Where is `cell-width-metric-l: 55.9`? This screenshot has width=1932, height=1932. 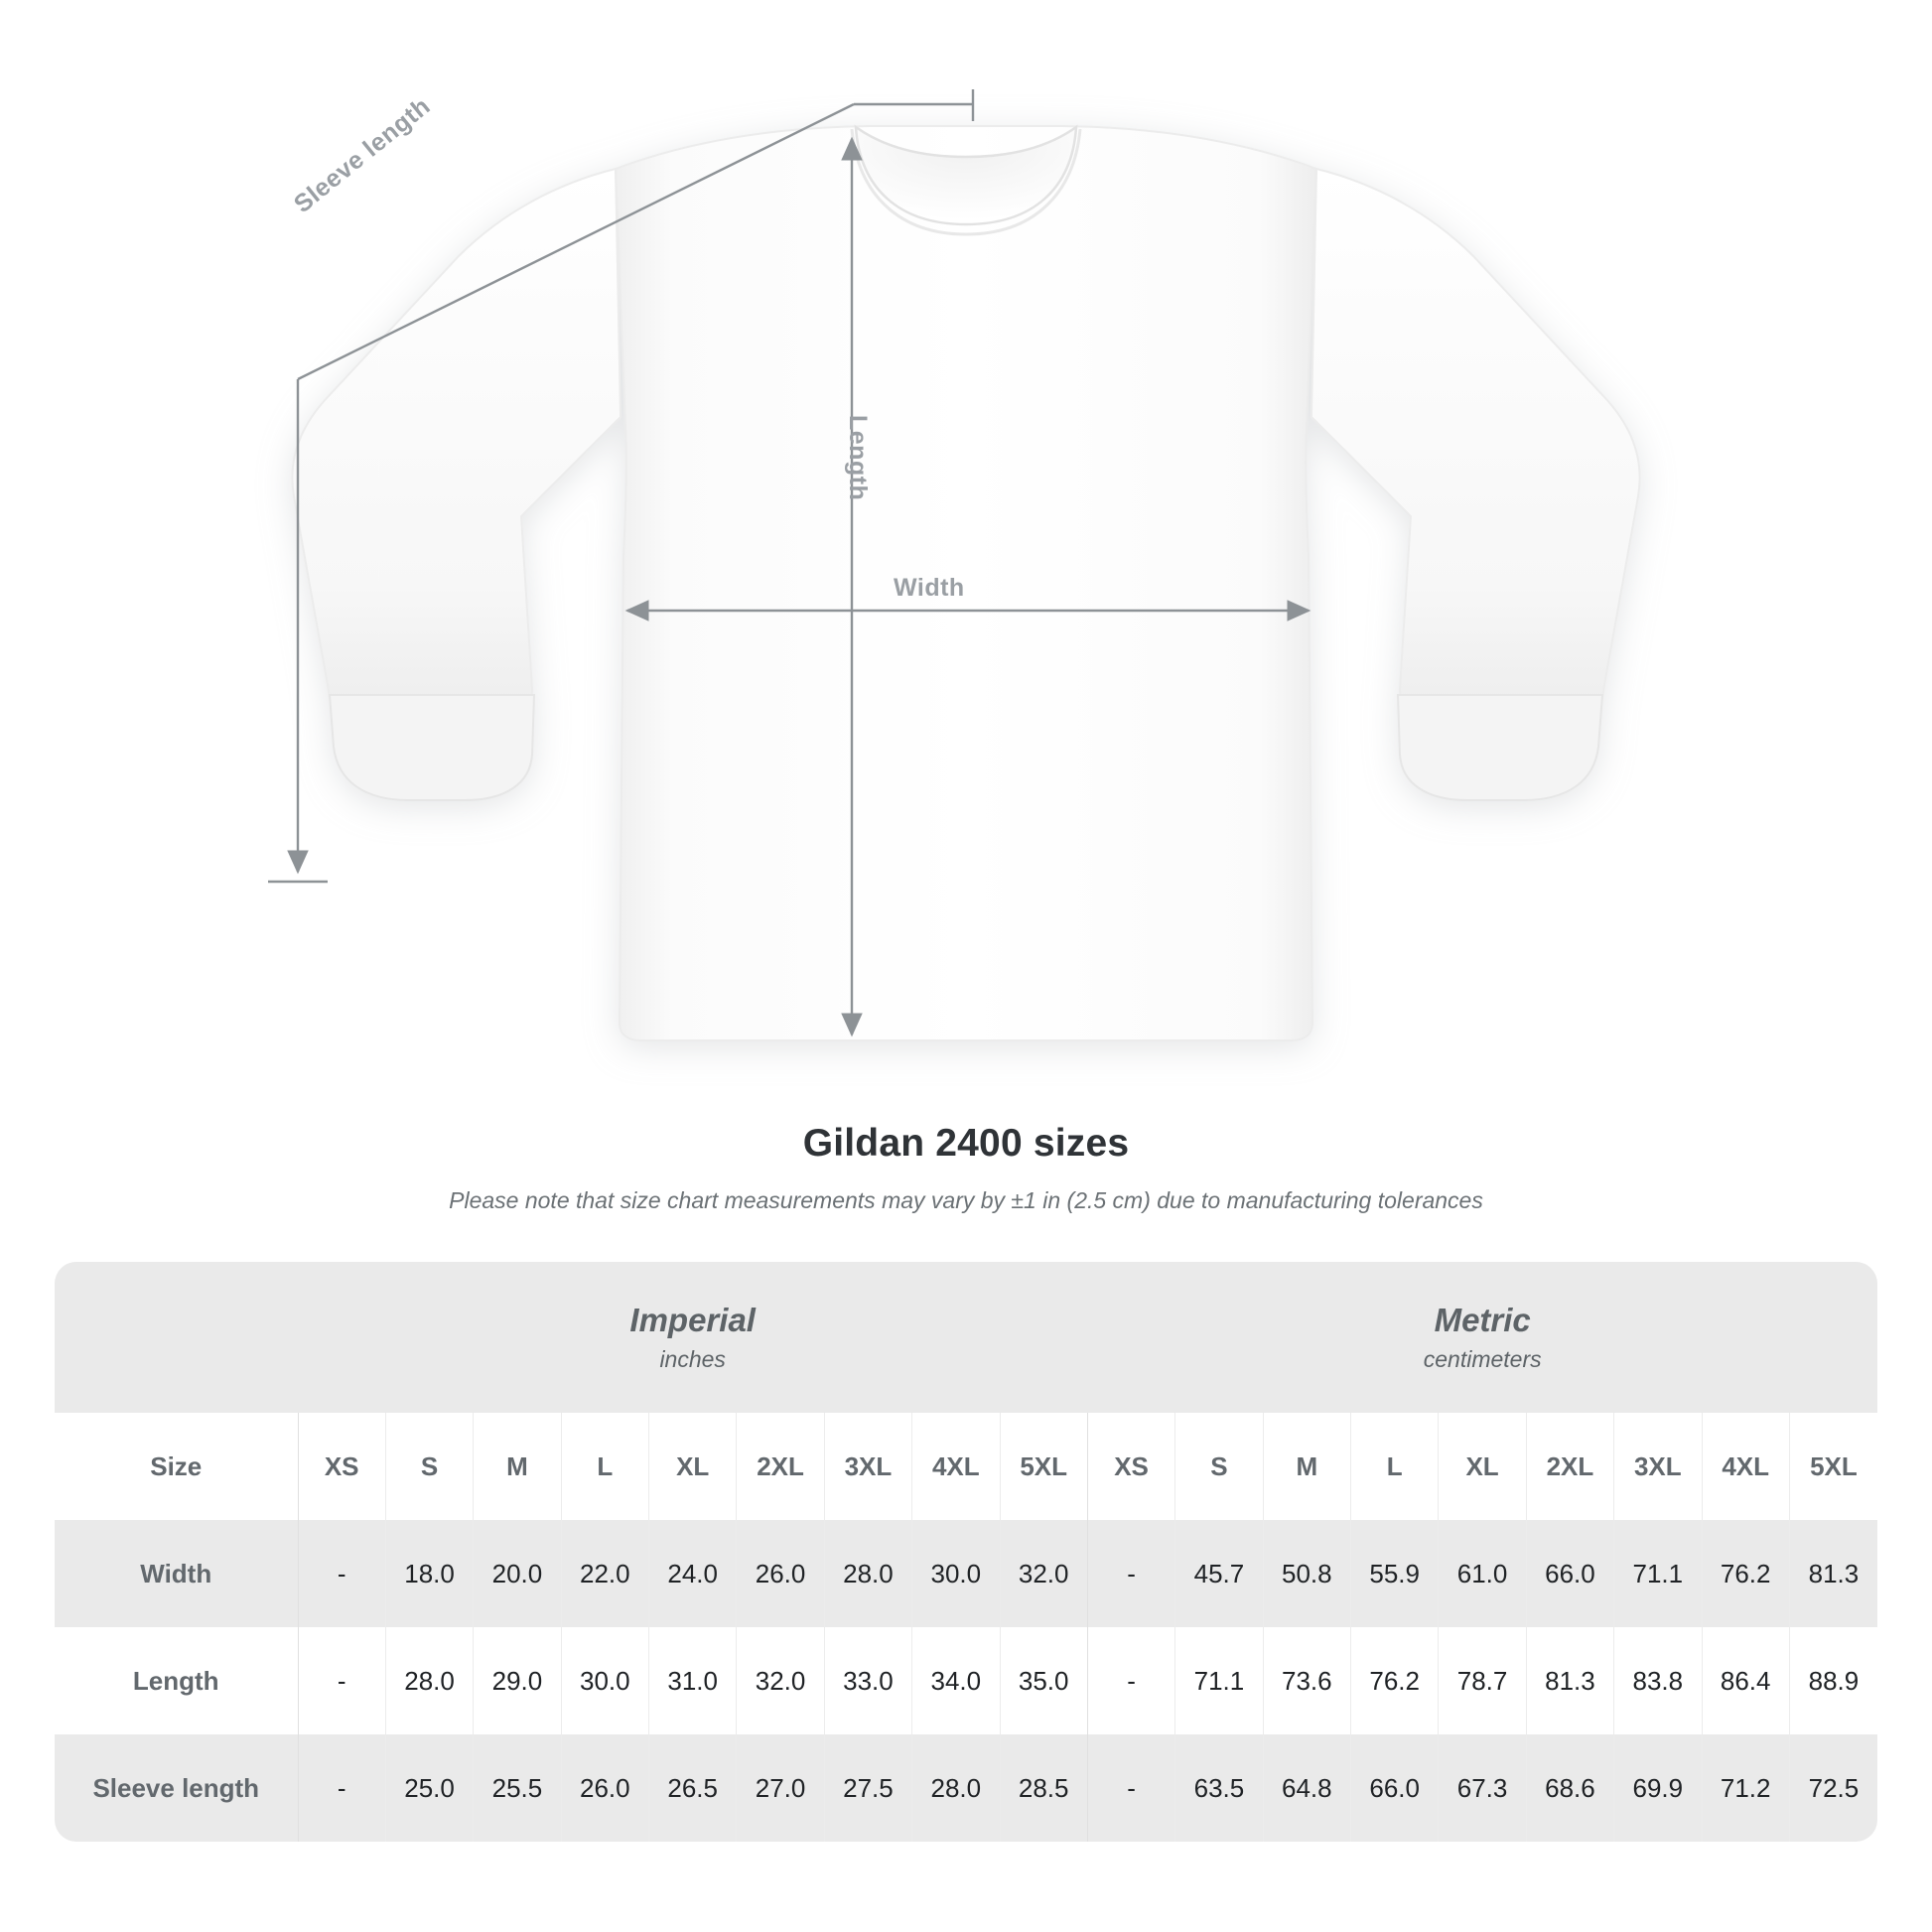 cell-width-metric-l: 55.9 is located at coordinates (1394, 1573).